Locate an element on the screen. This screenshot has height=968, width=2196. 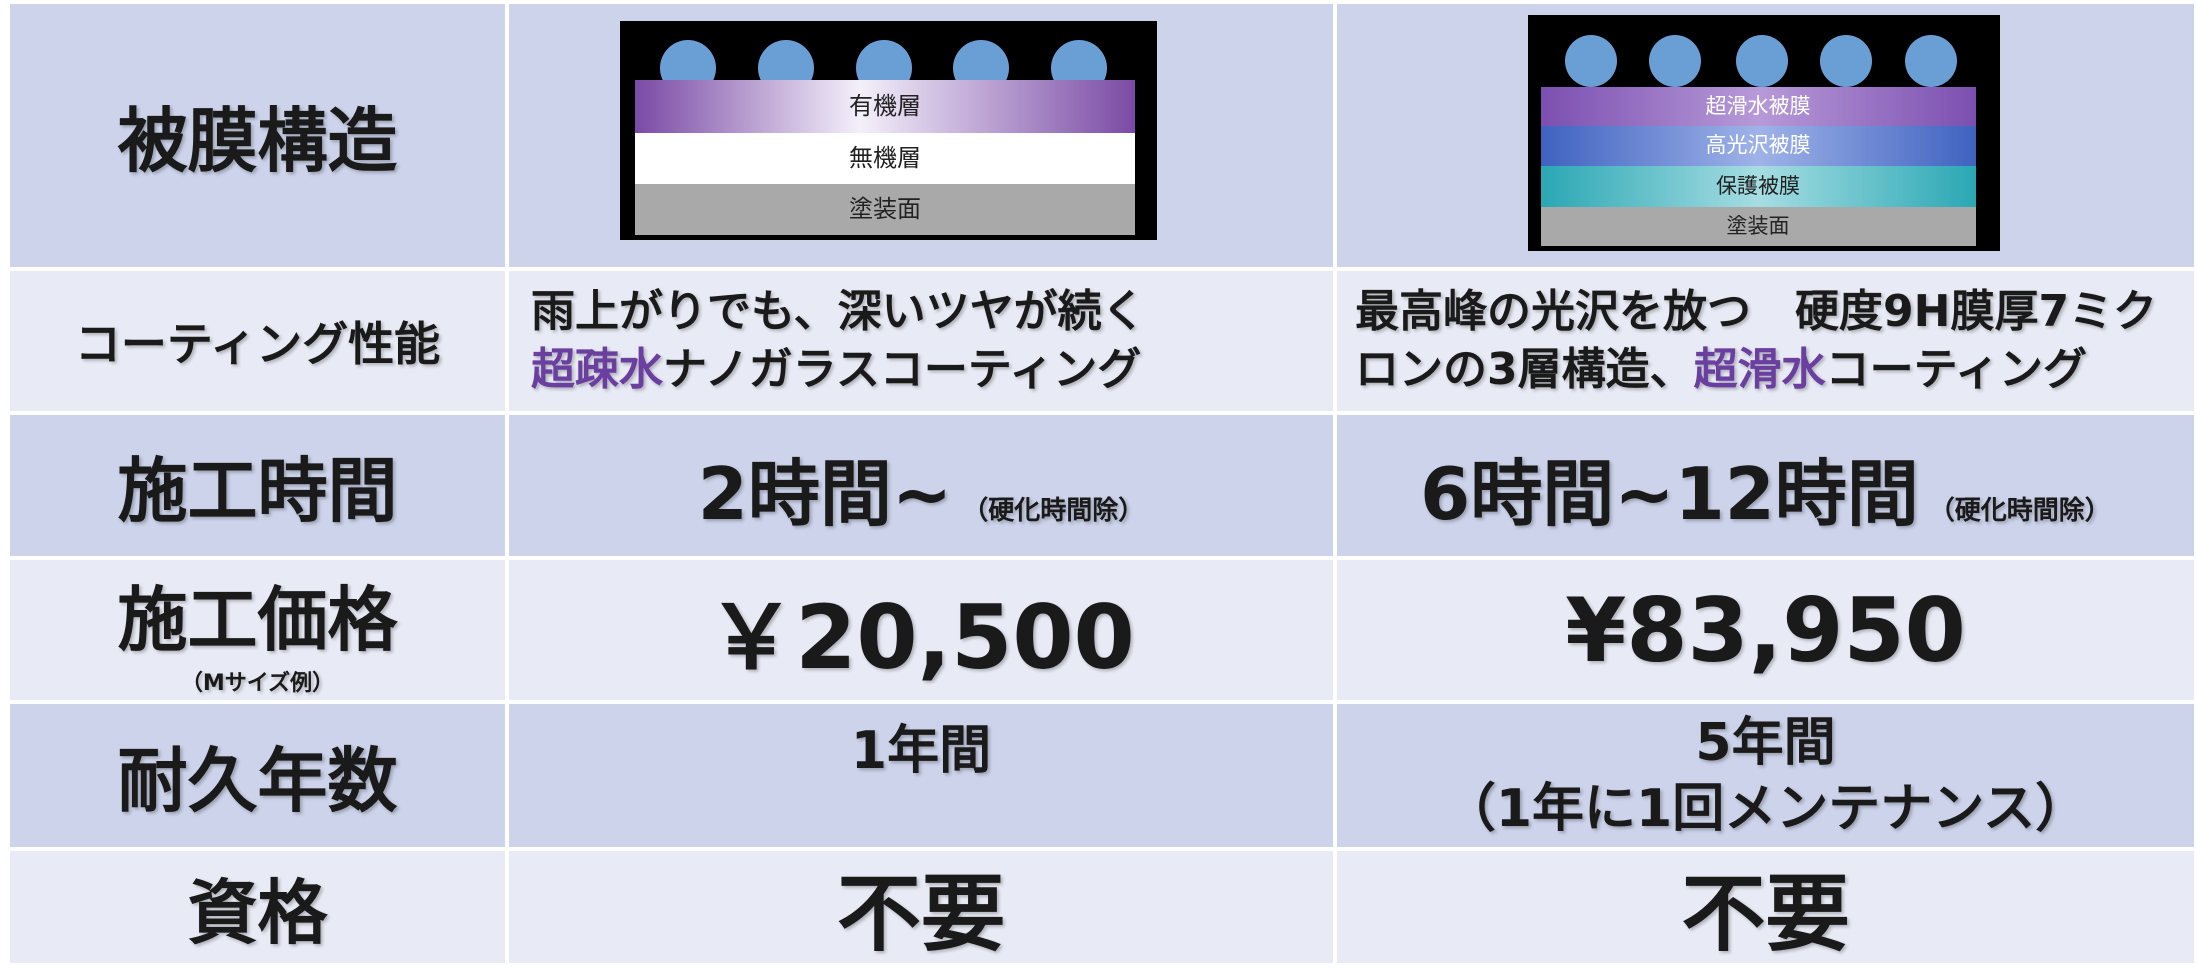
text: ナノガラスコーティング is located at coordinates (902, 369).